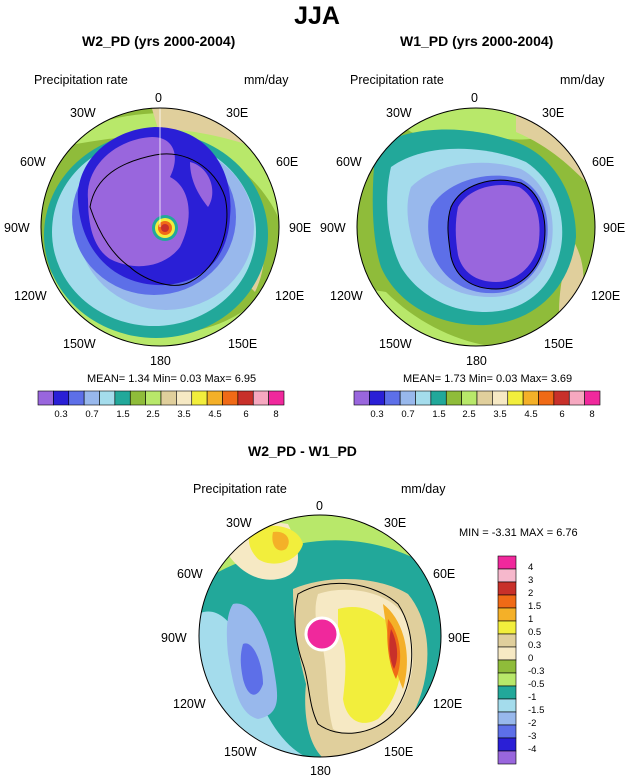 This screenshot has width=634, height=780. I want to click on panel1-field-peak, so click(165, 228).